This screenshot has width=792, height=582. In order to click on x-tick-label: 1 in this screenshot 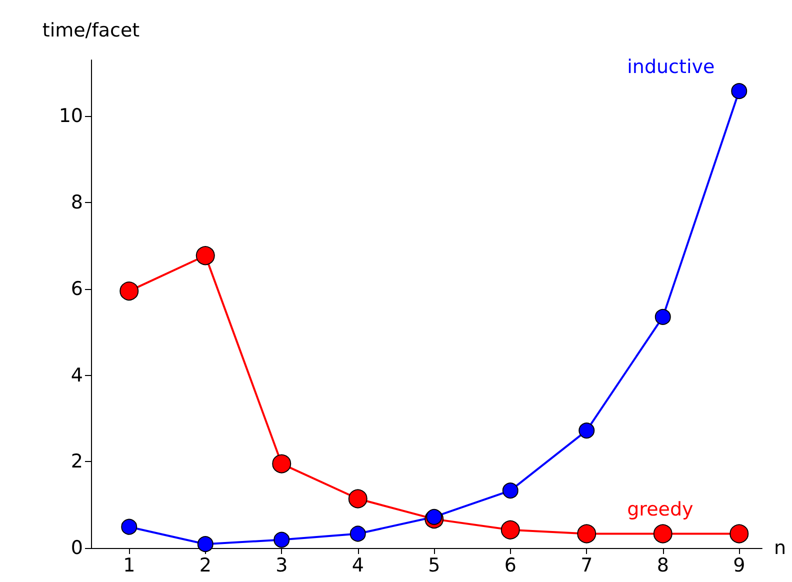, I will do `click(129, 565)`.